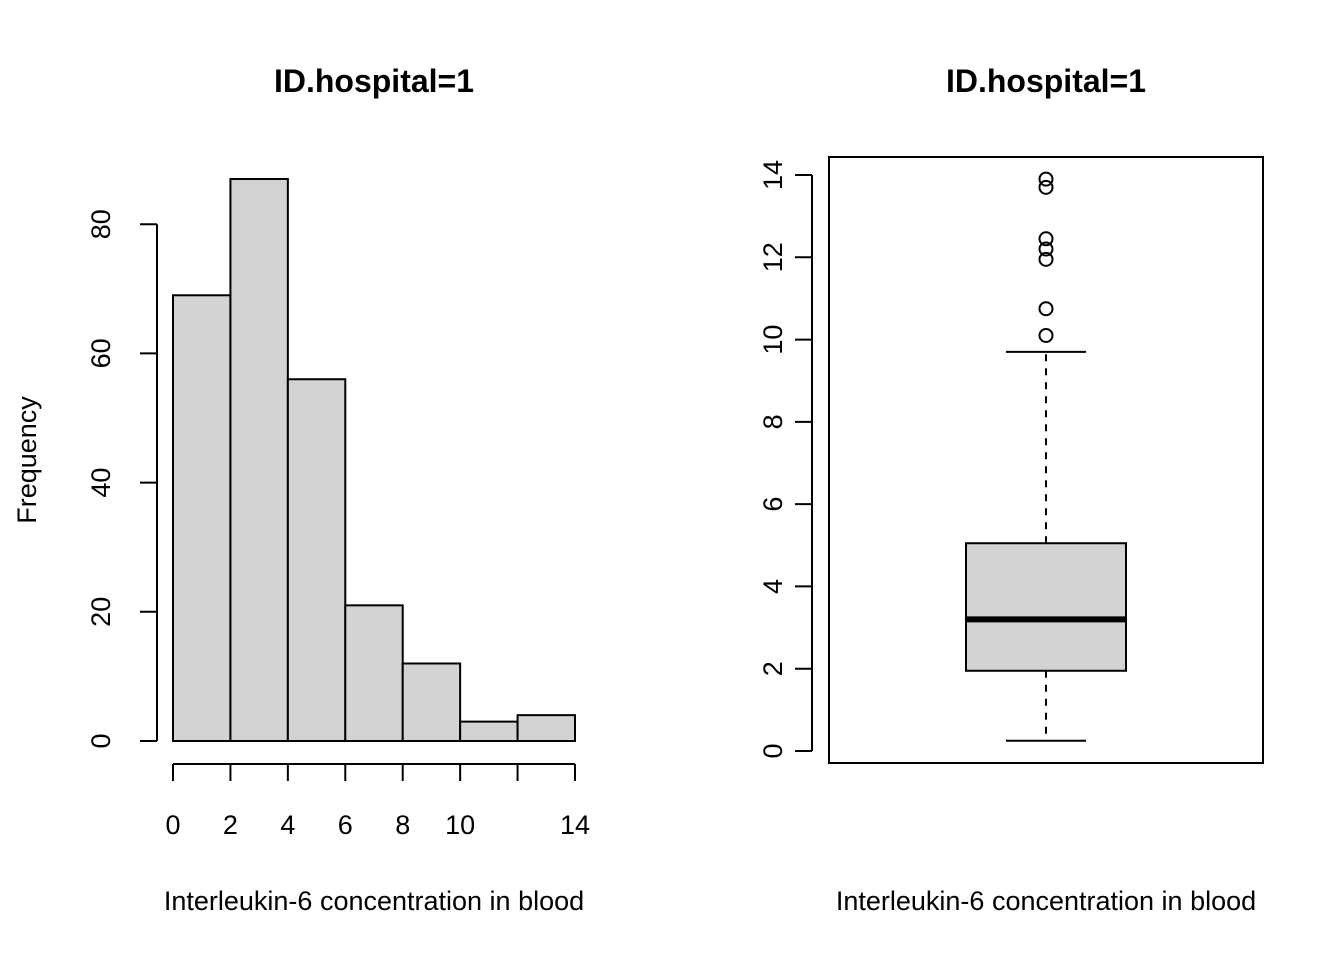 Image resolution: width=1344 pixels, height=960 pixels. I want to click on boxplot-outliers, so click(1046, 257).